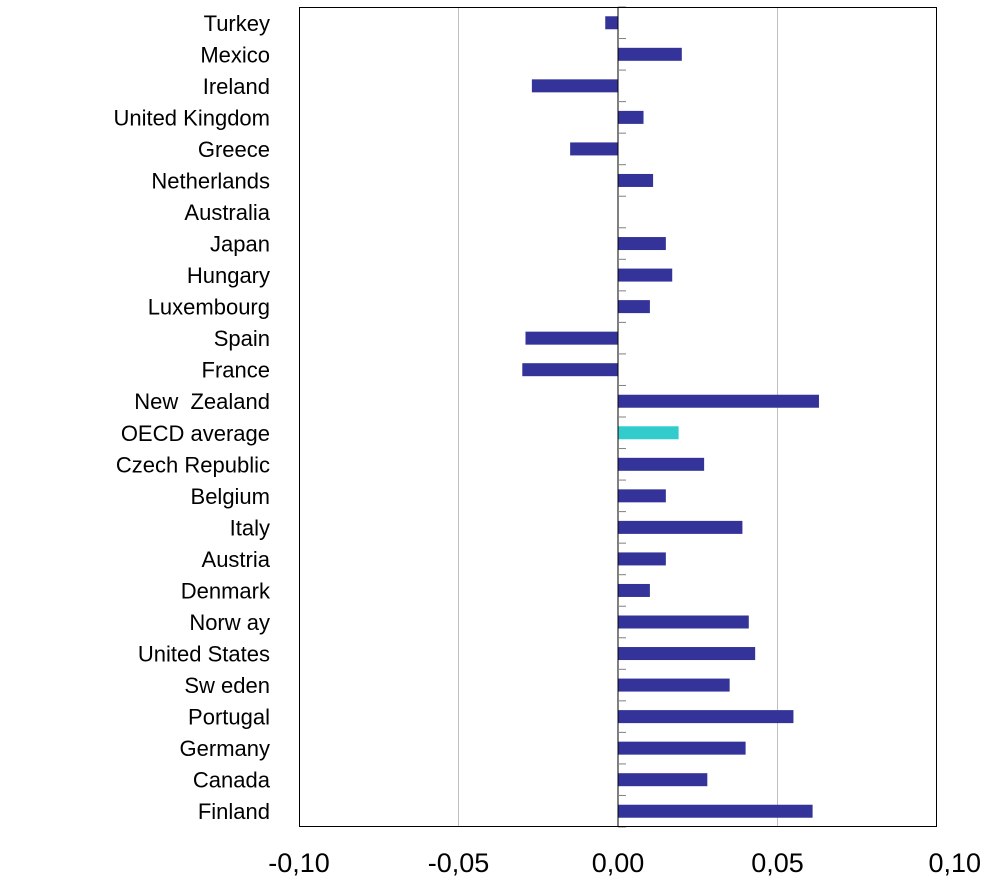  Describe the element at coordinates (237, 23) in the screenshot. I see `category-label: Turkey` at that location.